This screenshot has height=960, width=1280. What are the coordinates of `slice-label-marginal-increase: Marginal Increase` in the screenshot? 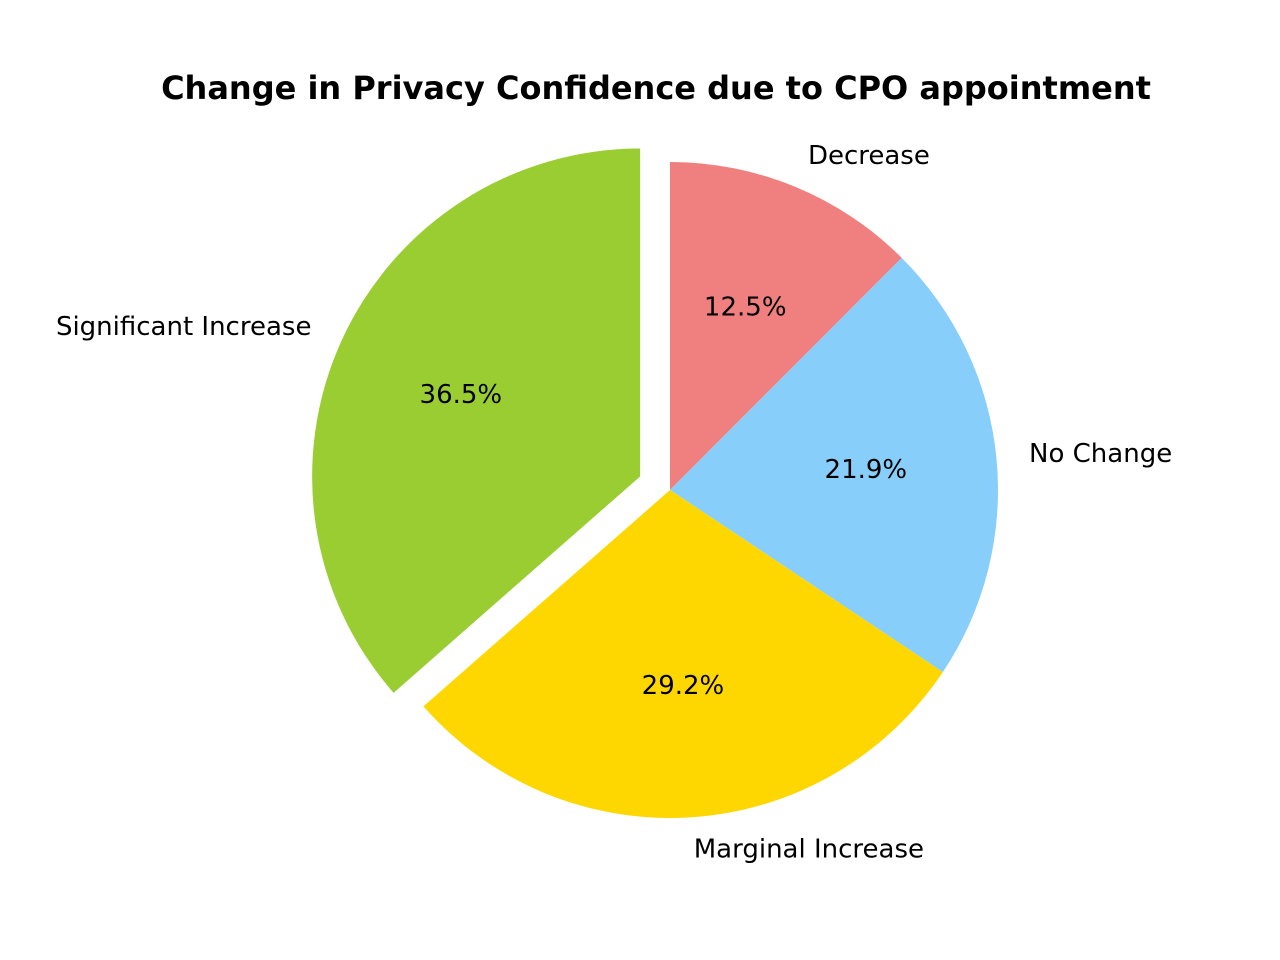 It's located at (809, 850).